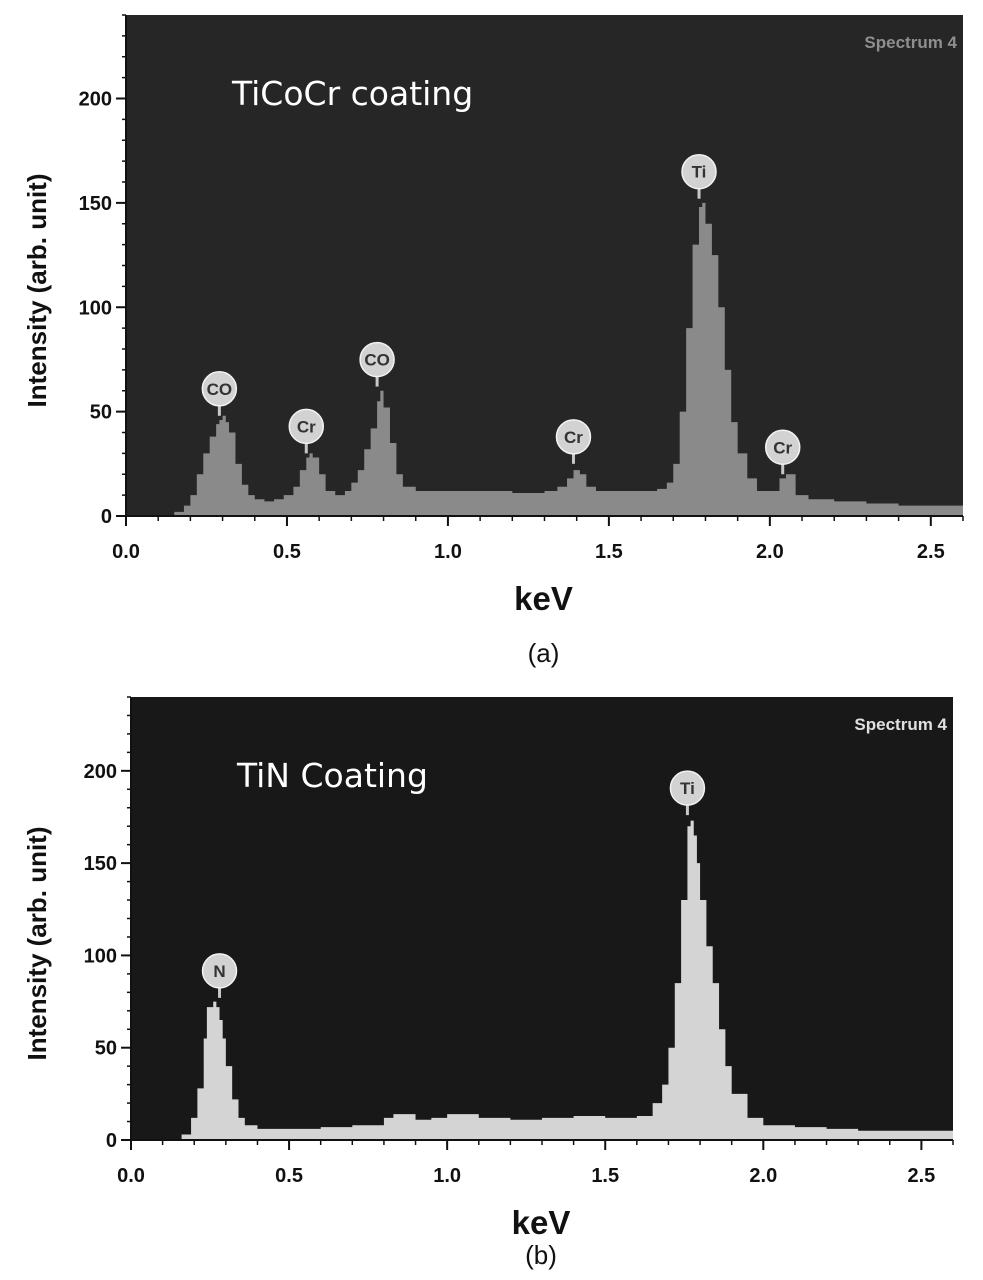 The height and width of the screenshot is (1280, 983). I want to click on peak-markers: N Ti, so click(453, 884).